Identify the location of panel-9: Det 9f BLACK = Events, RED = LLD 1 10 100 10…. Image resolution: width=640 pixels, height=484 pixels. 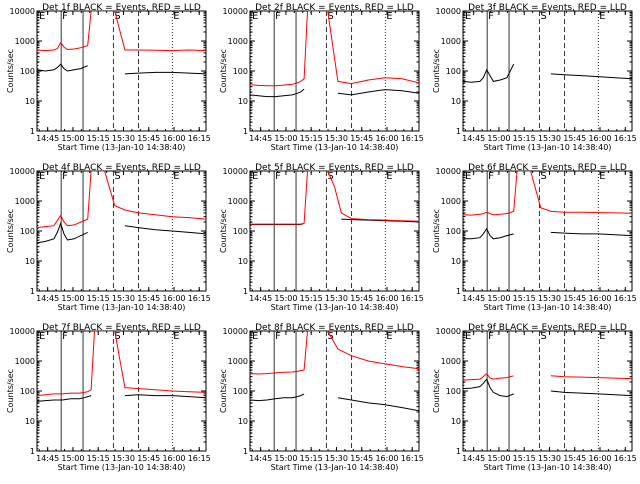
(534, 397).